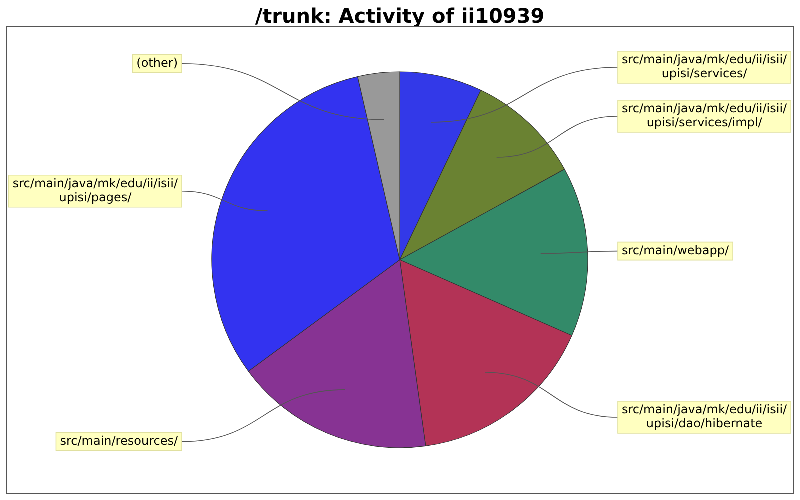 The width and height of the screenshot is (800, 500). I want to click on chart-title: /trunk: Activity of ii10939, so click(400, 16).